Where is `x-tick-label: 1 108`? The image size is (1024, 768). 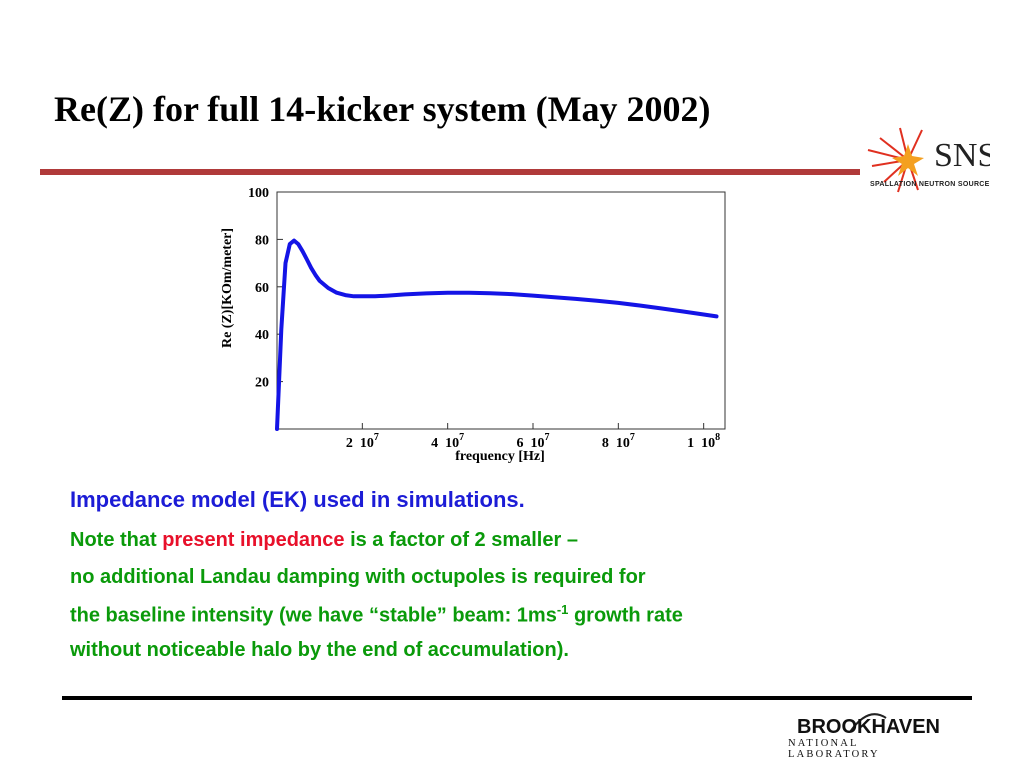 x-tick-label: 1 108 is located at coordinates (703, 441).